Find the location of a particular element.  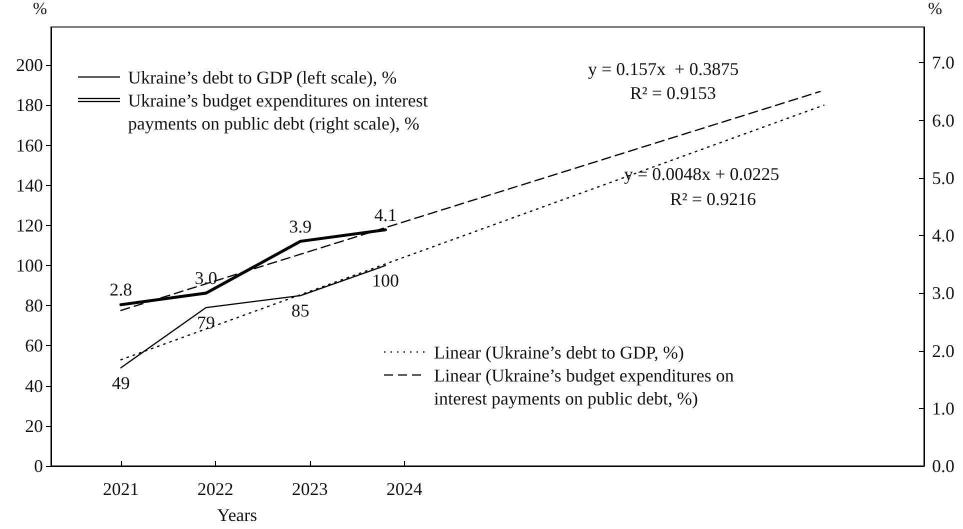

data-label: 100 is located at coordinates (385, 280).